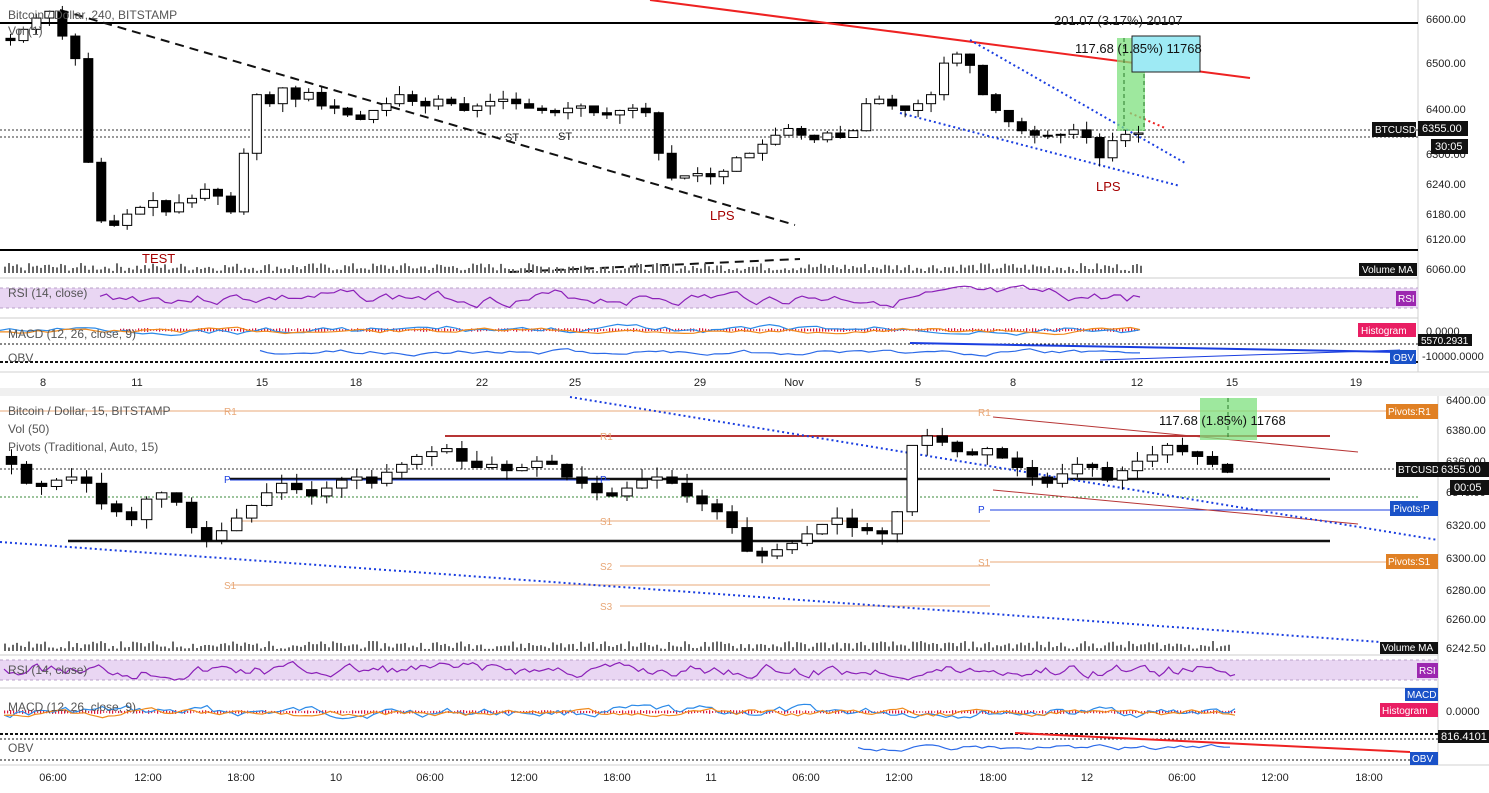 This screenshot has height=793, width=1489. Describe the element at coordinates (1453, 357) in the screenshot. I see `top-obv-value: -10000.0000` at that location.